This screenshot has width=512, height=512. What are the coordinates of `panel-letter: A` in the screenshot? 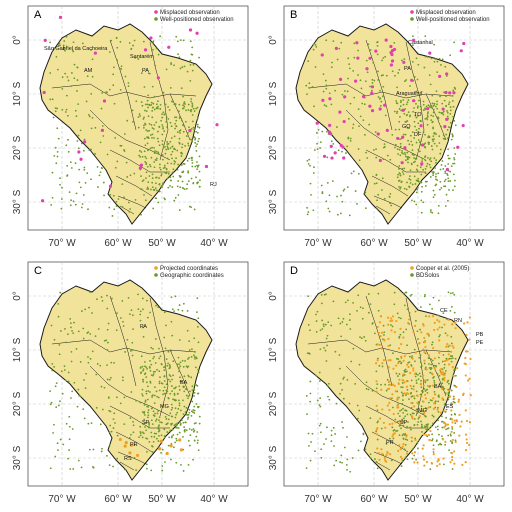 It's located at (38, 15).